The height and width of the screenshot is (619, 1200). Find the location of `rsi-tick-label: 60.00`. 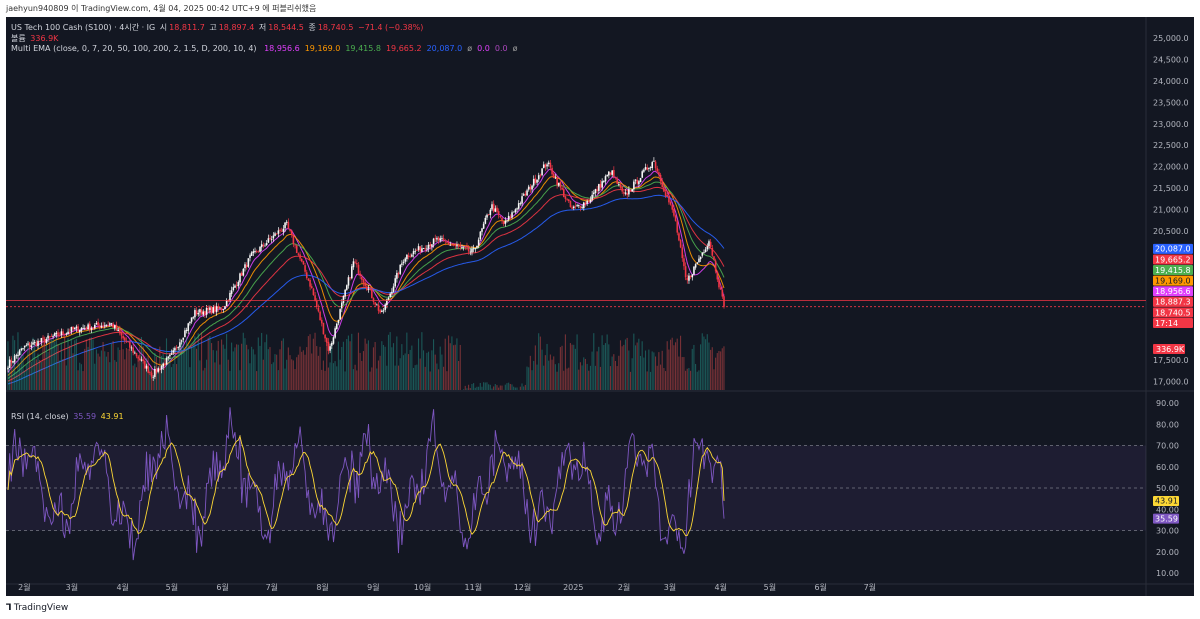

rsi-tick-label: 60.00 is located at coordinates (1167, 467).